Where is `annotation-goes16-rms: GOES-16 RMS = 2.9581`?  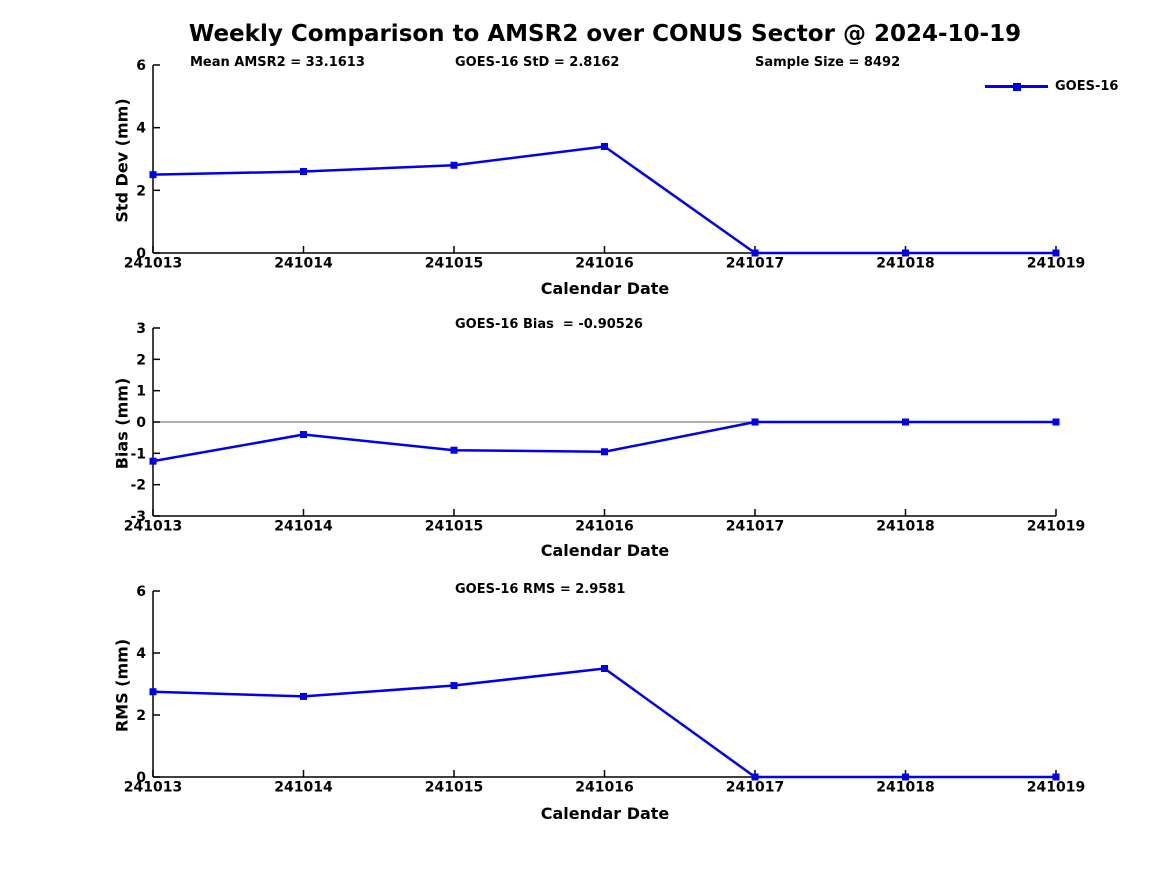 annotation-goes16-rms: GOES-16 RMS = 2.9581 is located at coordinates (540, 589).